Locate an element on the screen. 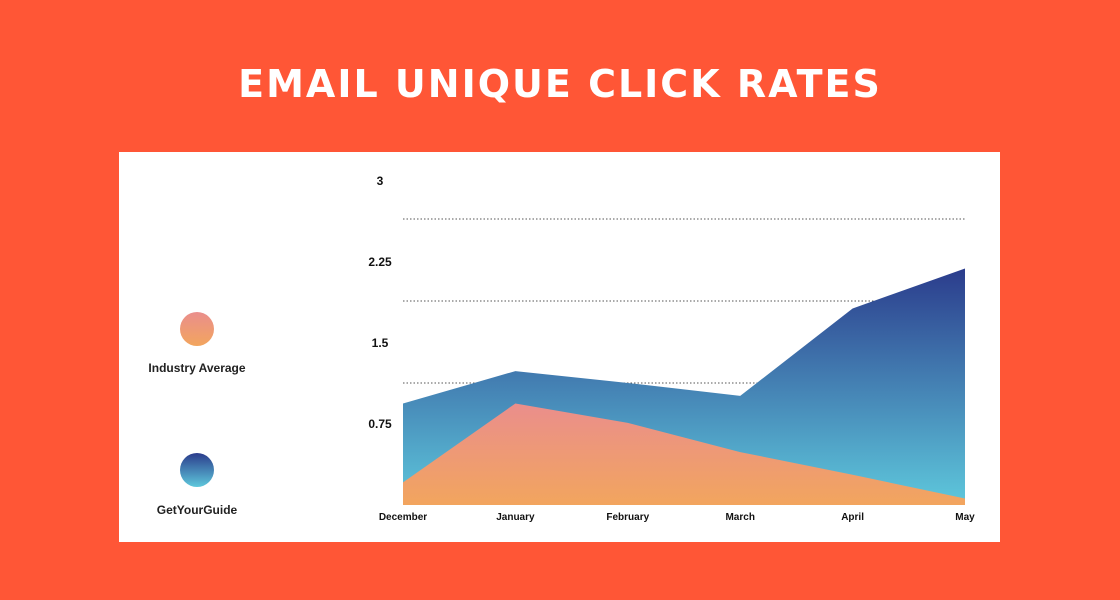 This screenshot has width=1120, height=600. legend-swatch-industry-average is located at coordinates (197, 329).